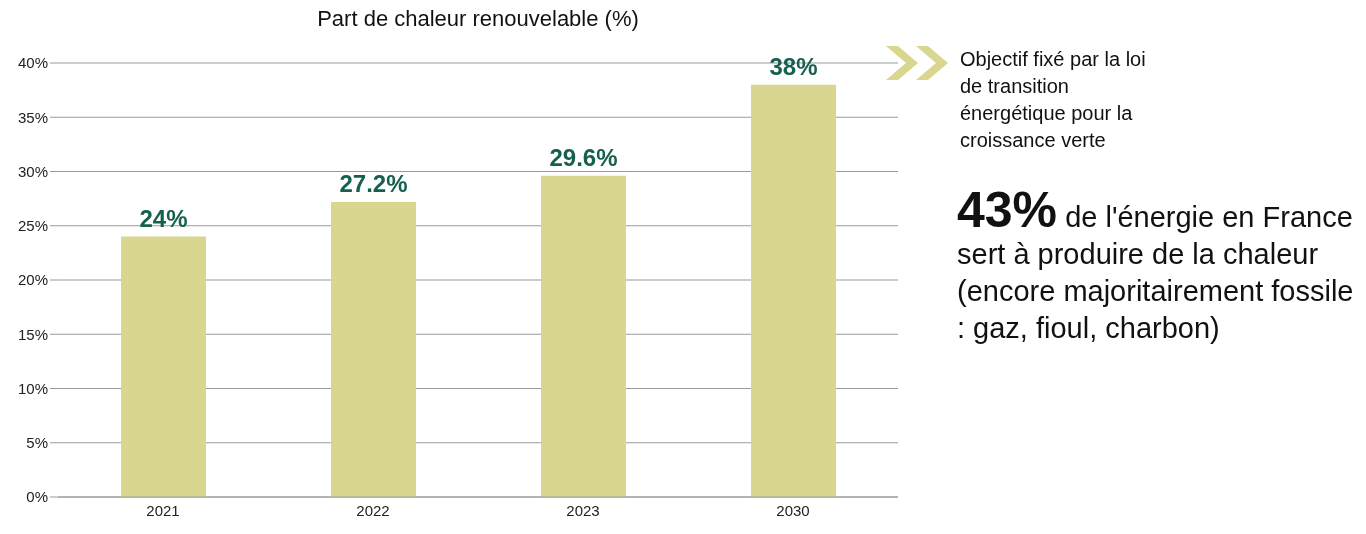 The height and width of the screenshot is (534, 1366). What do you see at coordinates (373, 183) in the screenshot?
I see `data-label: 27.2%` at bounding box center [373, 183].